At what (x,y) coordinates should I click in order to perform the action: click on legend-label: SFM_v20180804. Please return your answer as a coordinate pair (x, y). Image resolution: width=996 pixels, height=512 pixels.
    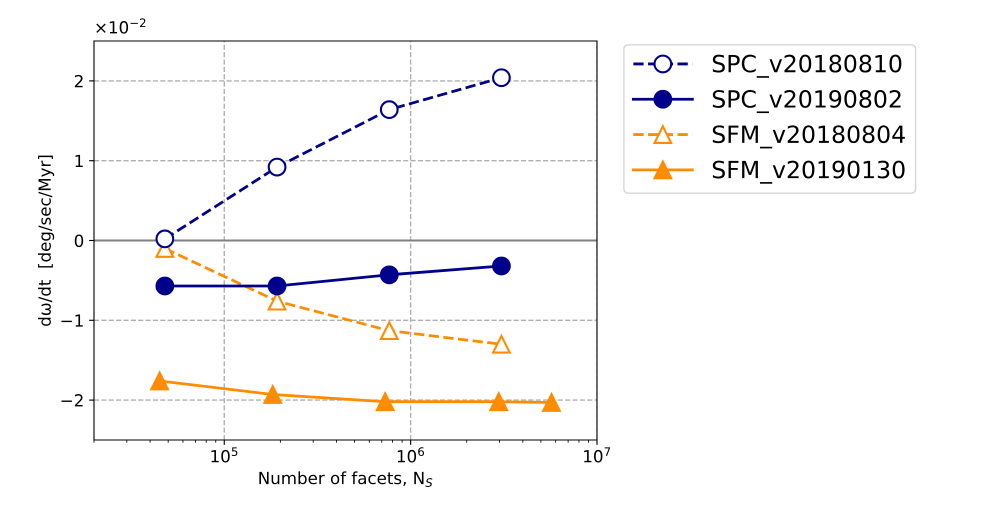
    Looking at the image, I should click on (808, 136).